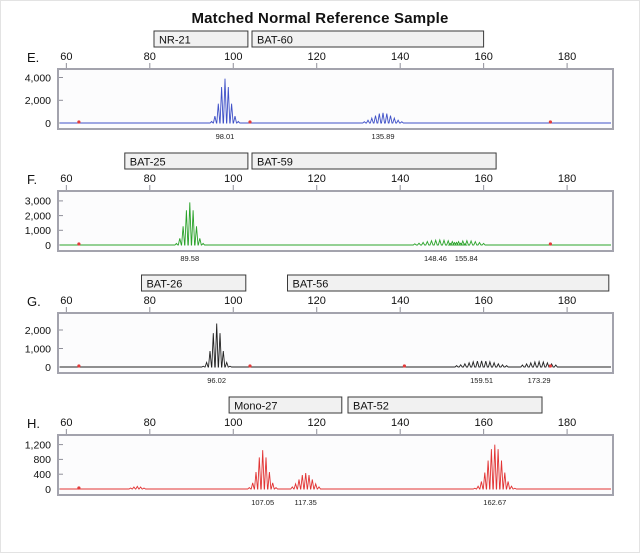  Describe the element at coordinates (262, 502) in the screenshot. I see `peak-size-label: 107.05` at that location.